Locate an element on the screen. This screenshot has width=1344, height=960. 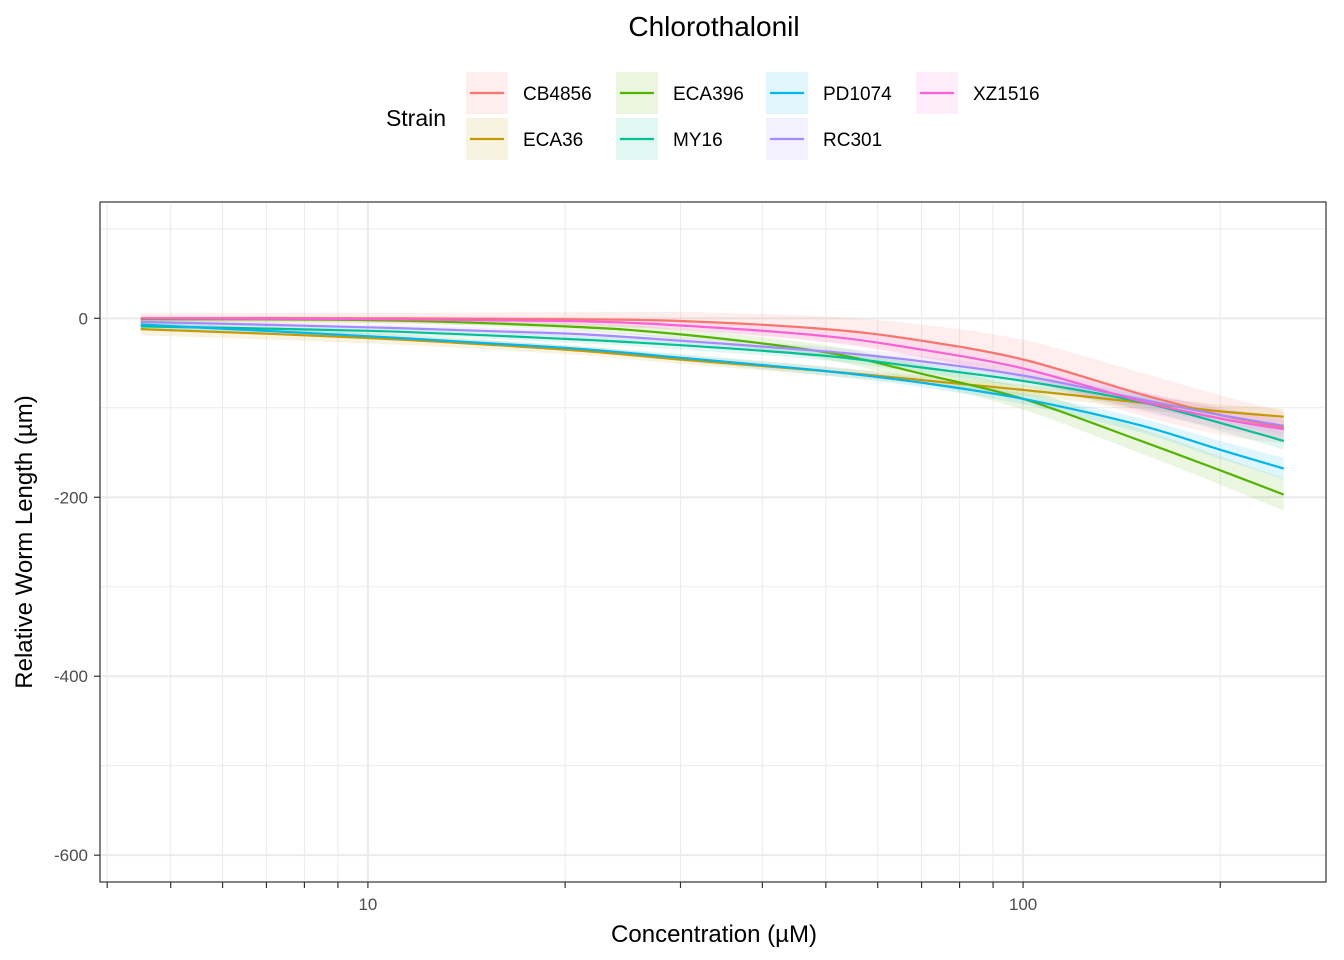
y-tick-label: 0 is located at coordinates (83, 318).